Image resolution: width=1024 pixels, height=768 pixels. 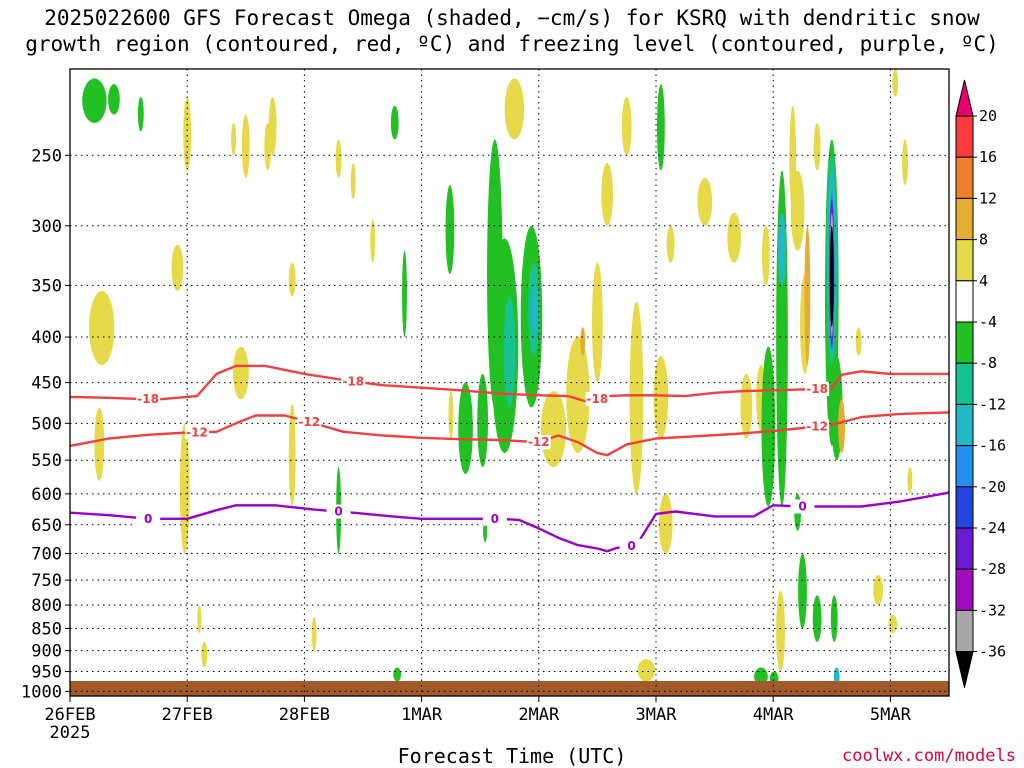 I want to click on y-tick-label: 650, so click(x=46, y=526).